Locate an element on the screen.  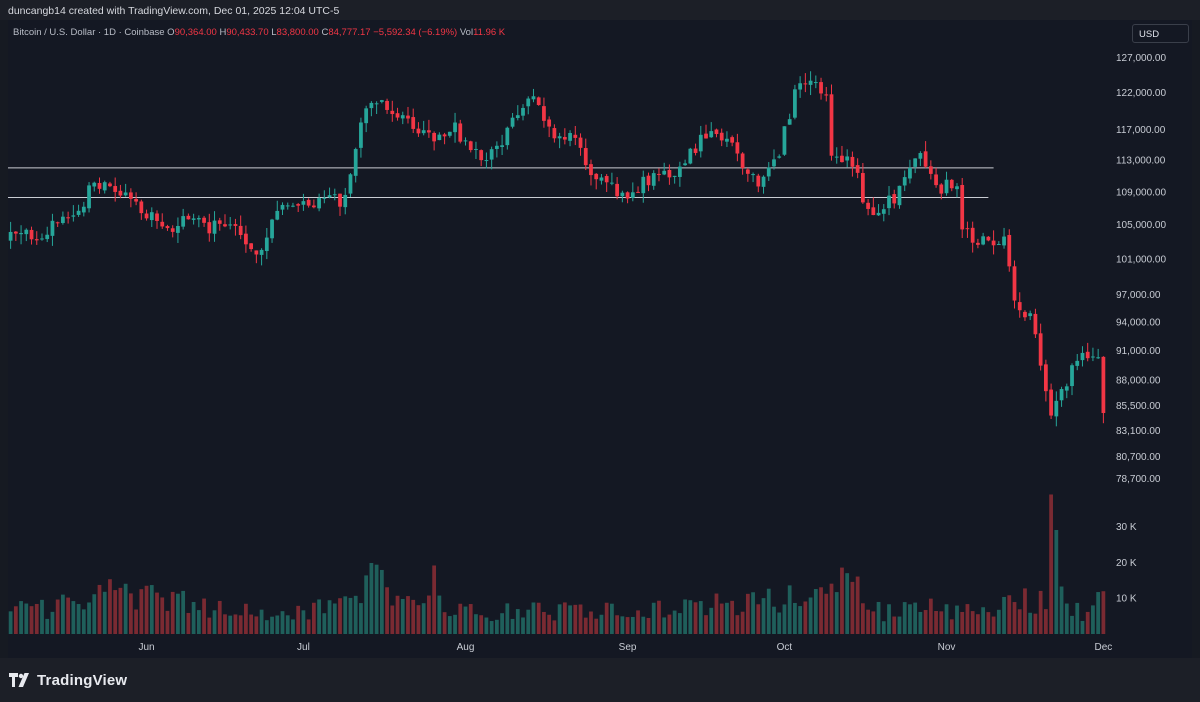
symbol-title: Bitcoin / U.S. Dollar · 1D · Coinbase is located at coordinates (89, 32).